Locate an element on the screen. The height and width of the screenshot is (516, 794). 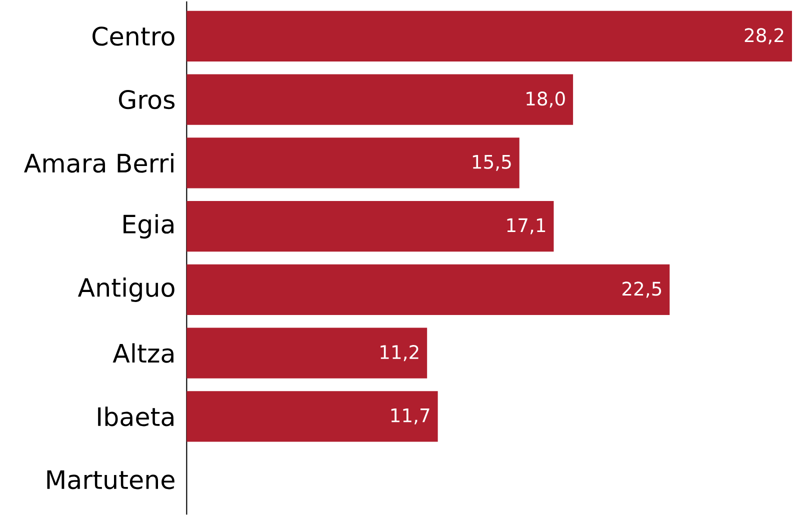
data-label: 18,0 is located at coordinates (545, 100).